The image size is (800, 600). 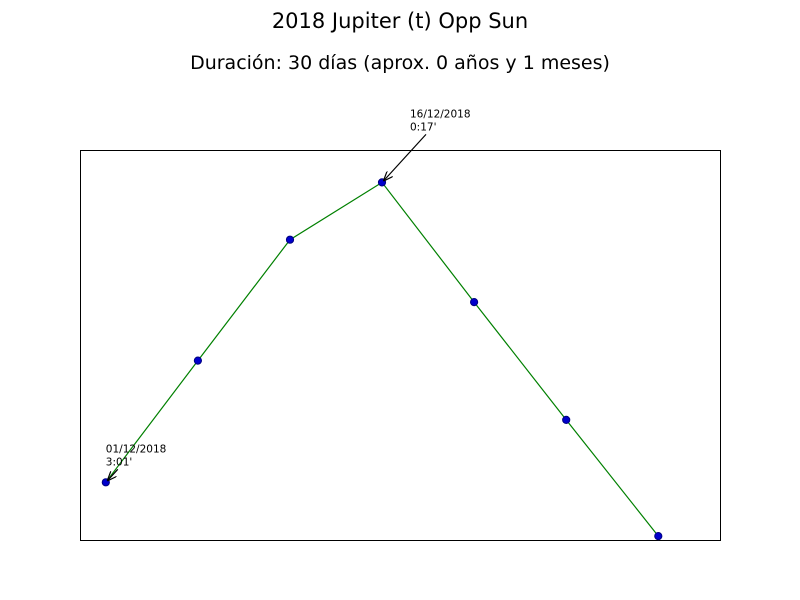 I want to click on chart-title: 2018 Jupiter (t) Opp Sun, so click(x=400, y=21).